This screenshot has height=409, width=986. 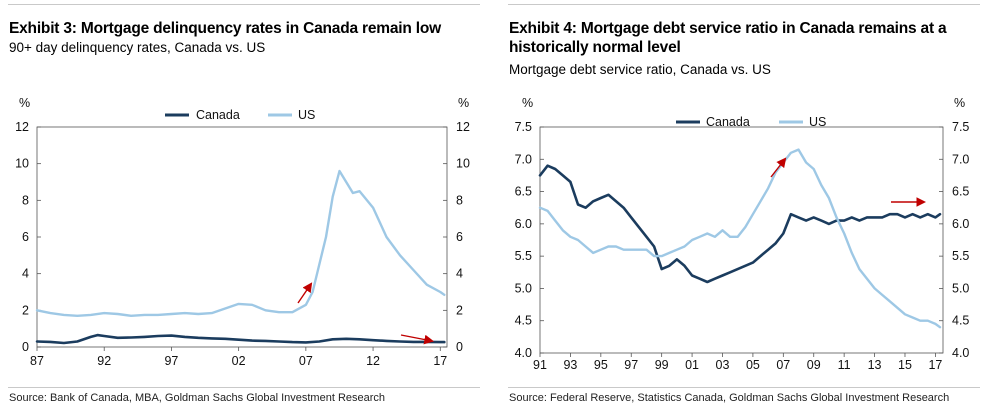 What do you see at coordinates (25, 347) in the screenshot?
I see `y-tick-label-left: 0` at bounding box center [25, 347].